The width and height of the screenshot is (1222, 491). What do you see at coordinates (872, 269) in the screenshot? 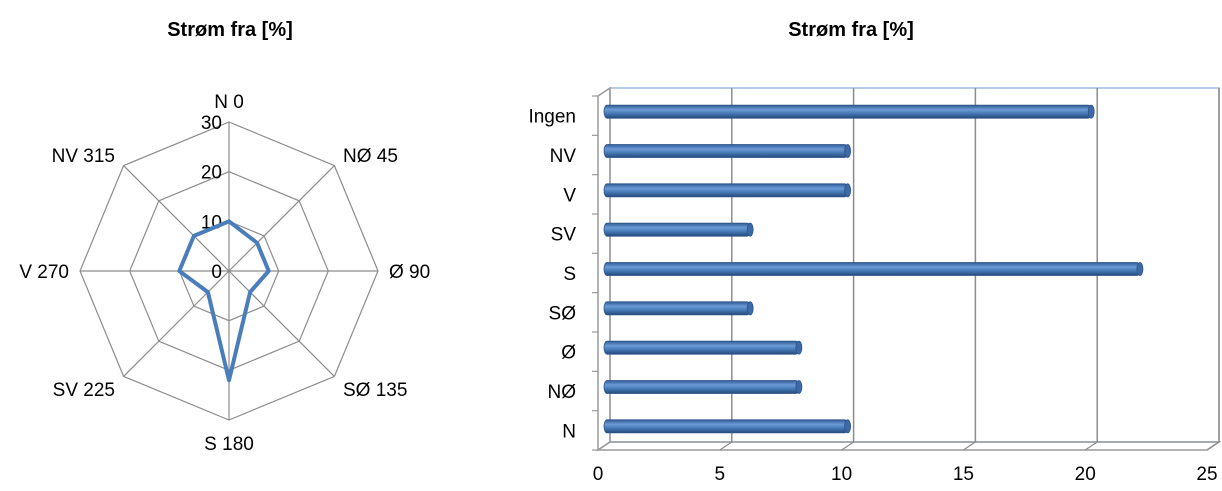
I see `bar-s` at bounding box center [872, 269].